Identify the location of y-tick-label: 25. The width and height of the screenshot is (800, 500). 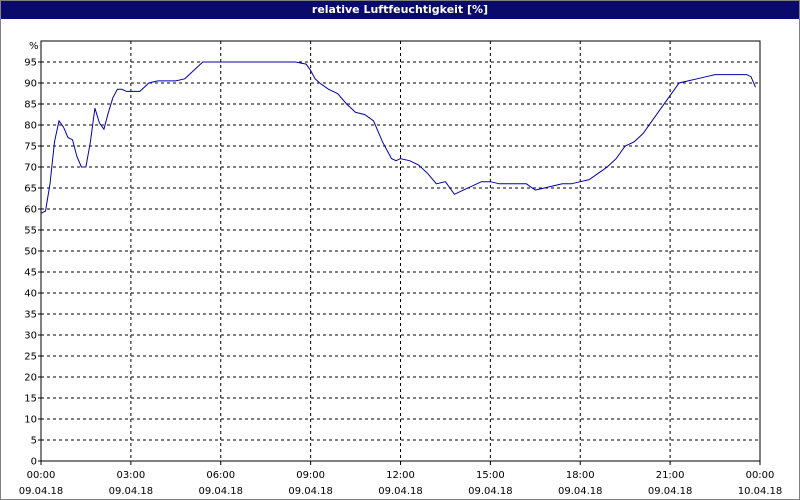
(30, 357).